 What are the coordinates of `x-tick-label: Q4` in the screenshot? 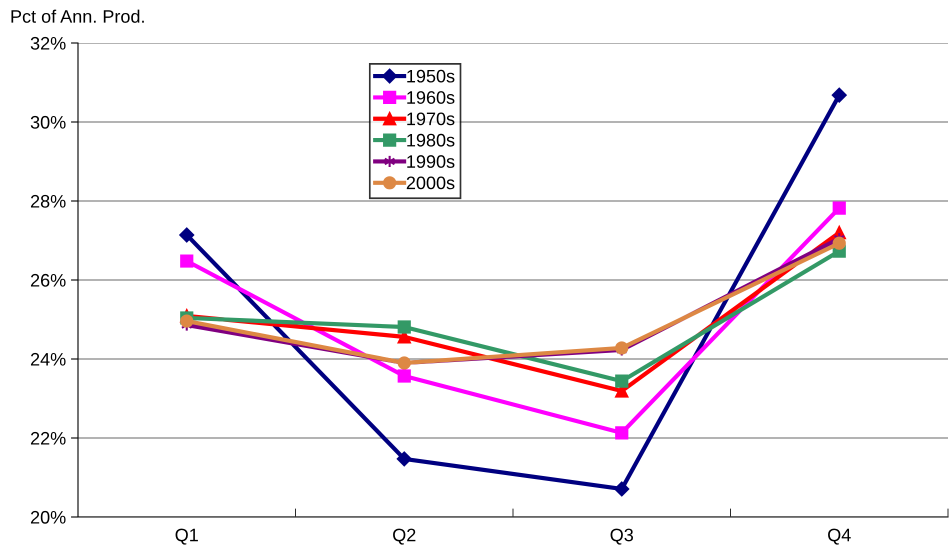 It's located at (839, 536).